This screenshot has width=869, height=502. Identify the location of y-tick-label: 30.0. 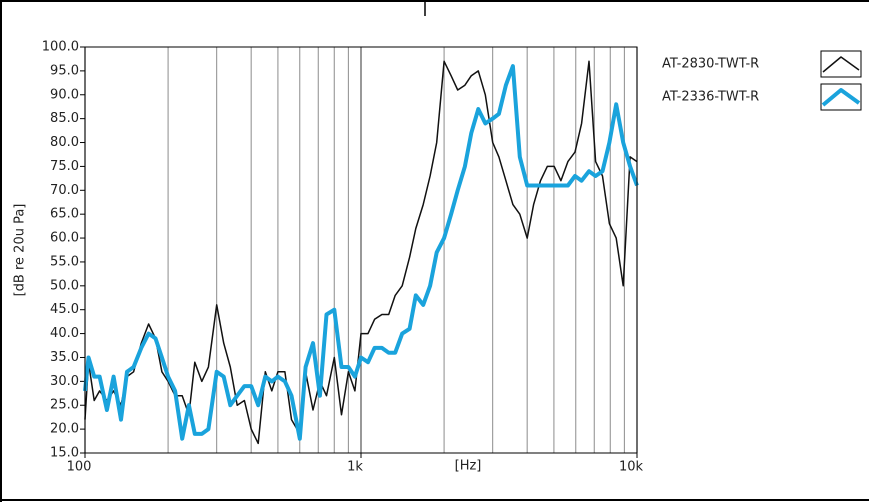
(64, 381).